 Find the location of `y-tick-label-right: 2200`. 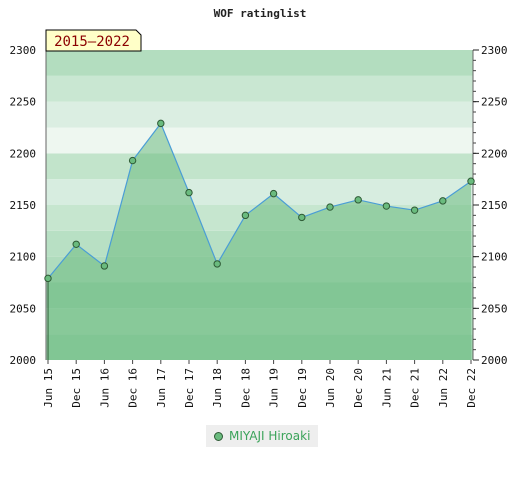

y-tick-label-right: 2200 is located at coordinates (494, 153).